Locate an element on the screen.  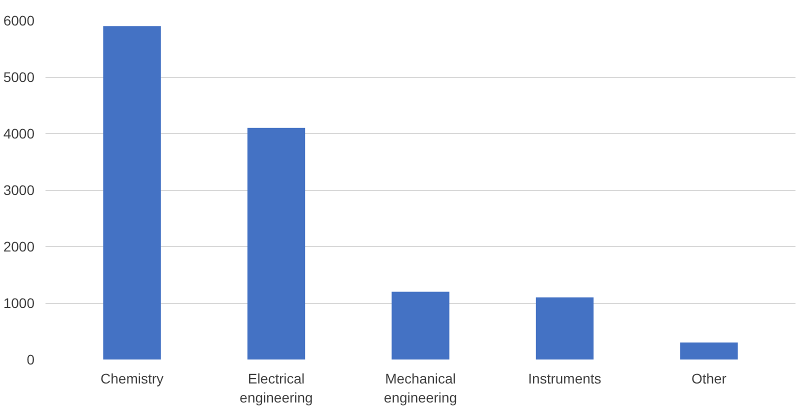
y-tick-label: 5000 is located at coordinates (19, 77).